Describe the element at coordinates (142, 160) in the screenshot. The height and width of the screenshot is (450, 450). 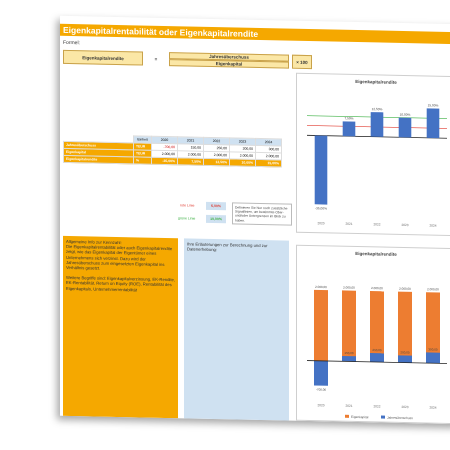
I see `row-unit: %` at that location.